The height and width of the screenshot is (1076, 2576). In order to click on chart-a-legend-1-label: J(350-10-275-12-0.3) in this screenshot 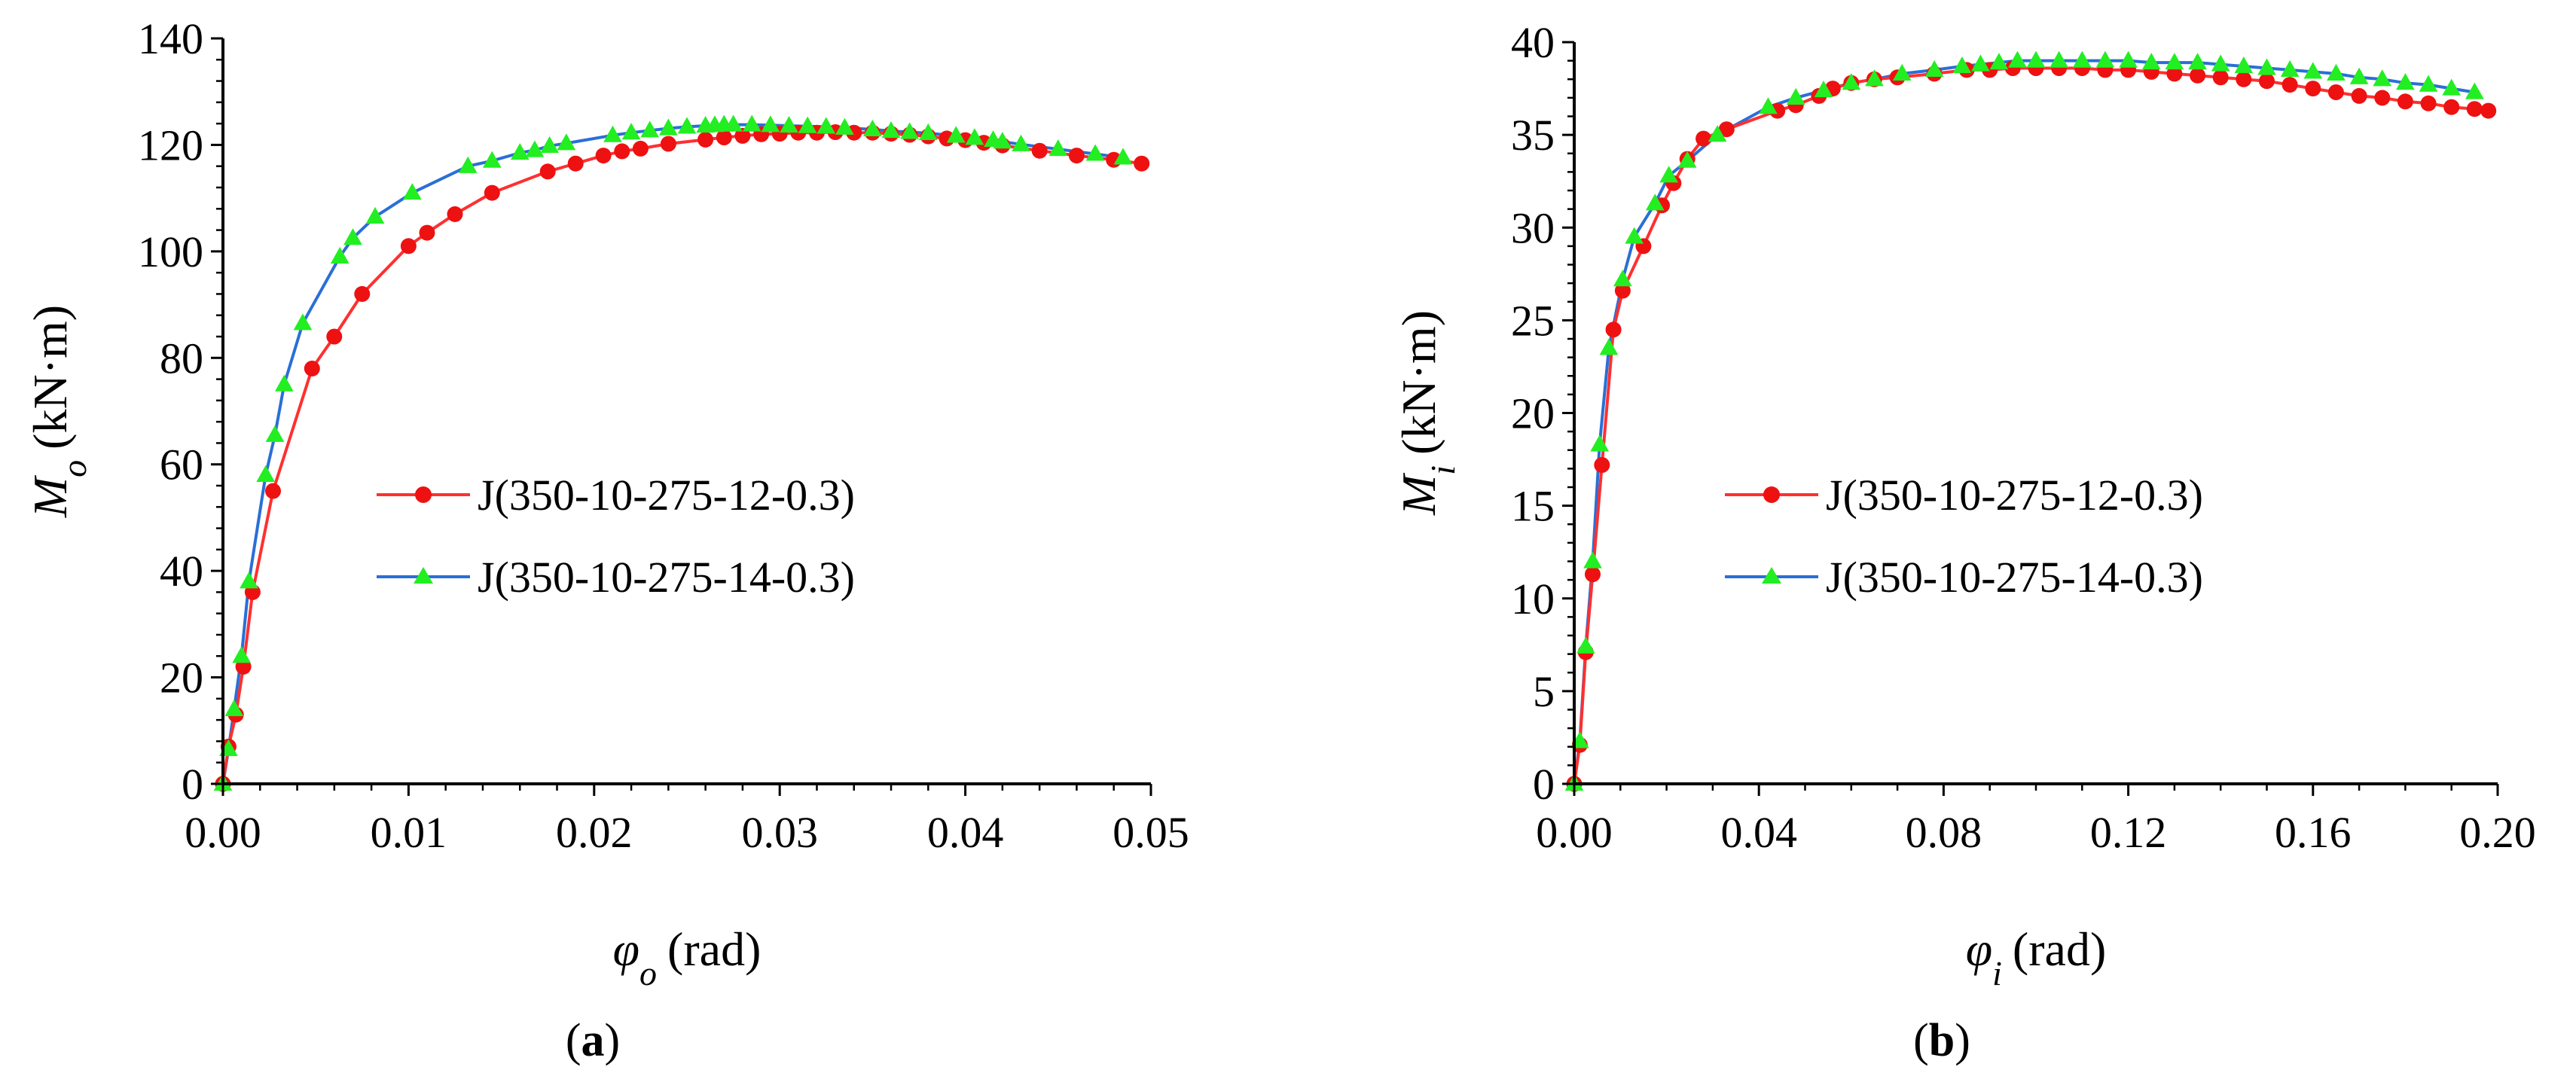, I will do `click(667, 495)`.